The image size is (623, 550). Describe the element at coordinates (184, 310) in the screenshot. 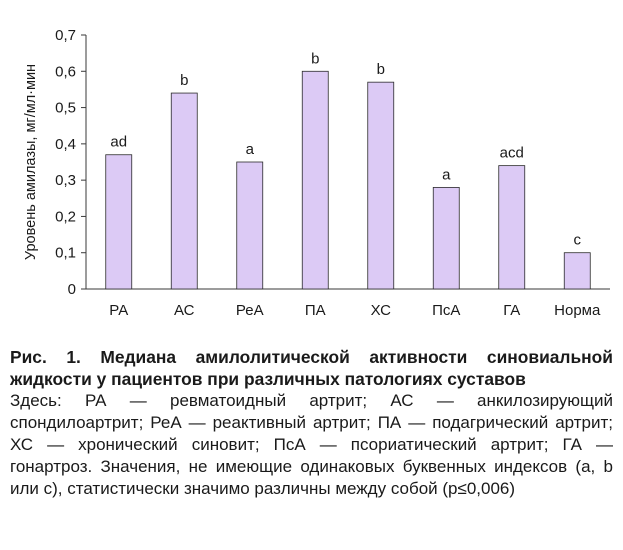

I see `x-tick-label: АС` at that location.